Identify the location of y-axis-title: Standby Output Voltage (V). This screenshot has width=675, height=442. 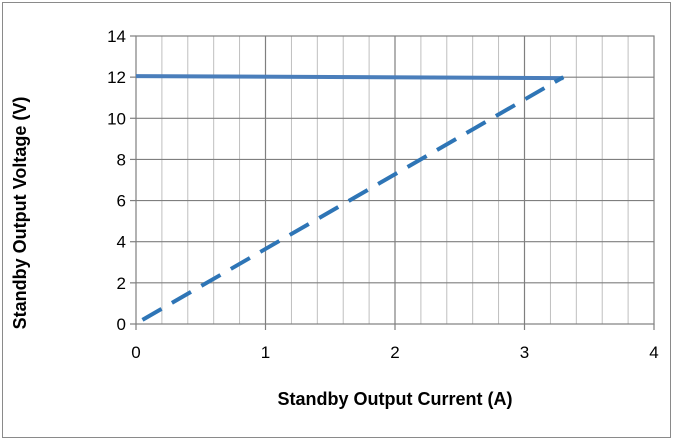
(20, 213).